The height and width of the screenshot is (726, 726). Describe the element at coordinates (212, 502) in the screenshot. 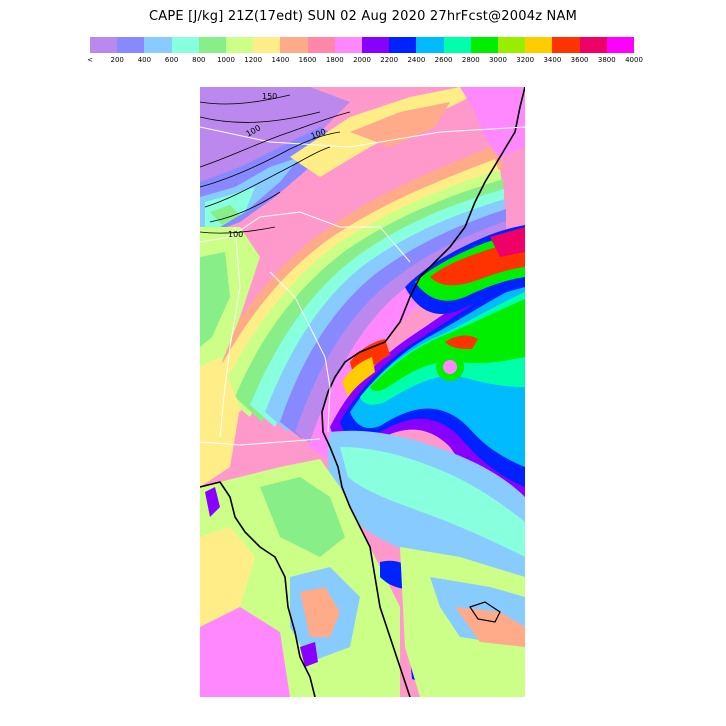

I see `cape-cell-west-violet` at that location.